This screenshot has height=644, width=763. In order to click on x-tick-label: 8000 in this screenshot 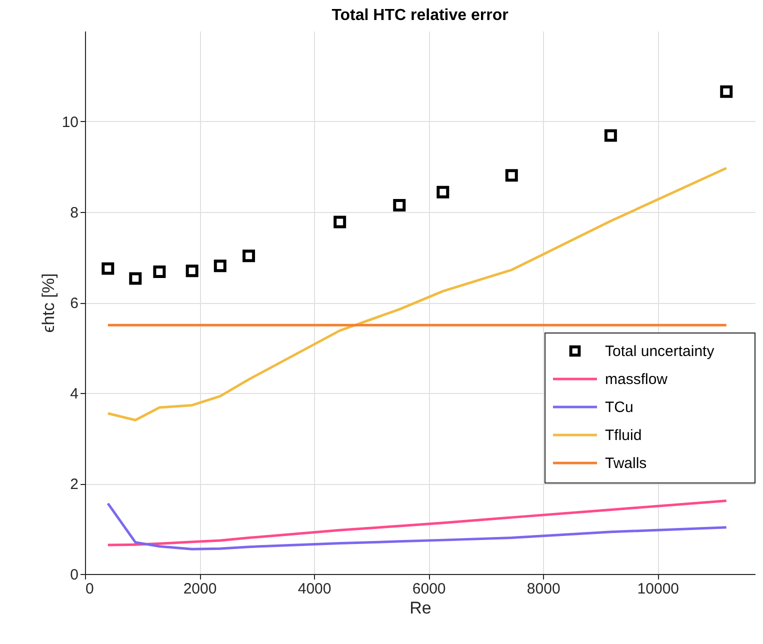, I will do `click(543, 589)`.